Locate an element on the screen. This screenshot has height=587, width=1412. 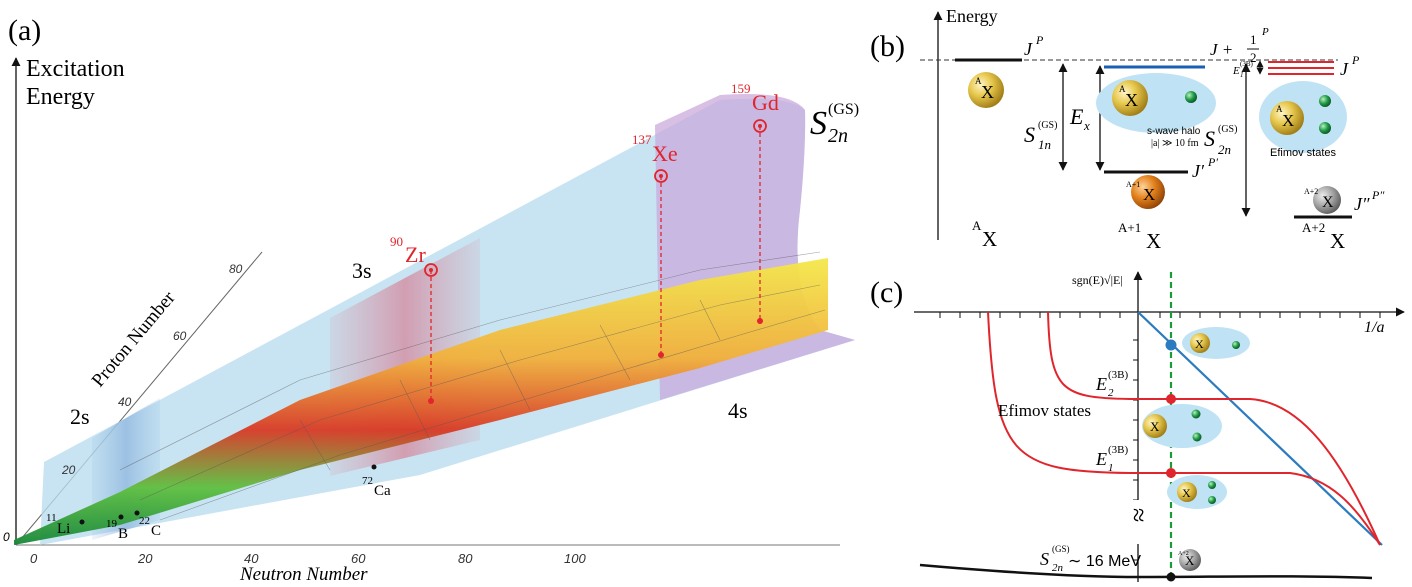
nucleus-c-mass: 22 is located at coordinates (144, 521).